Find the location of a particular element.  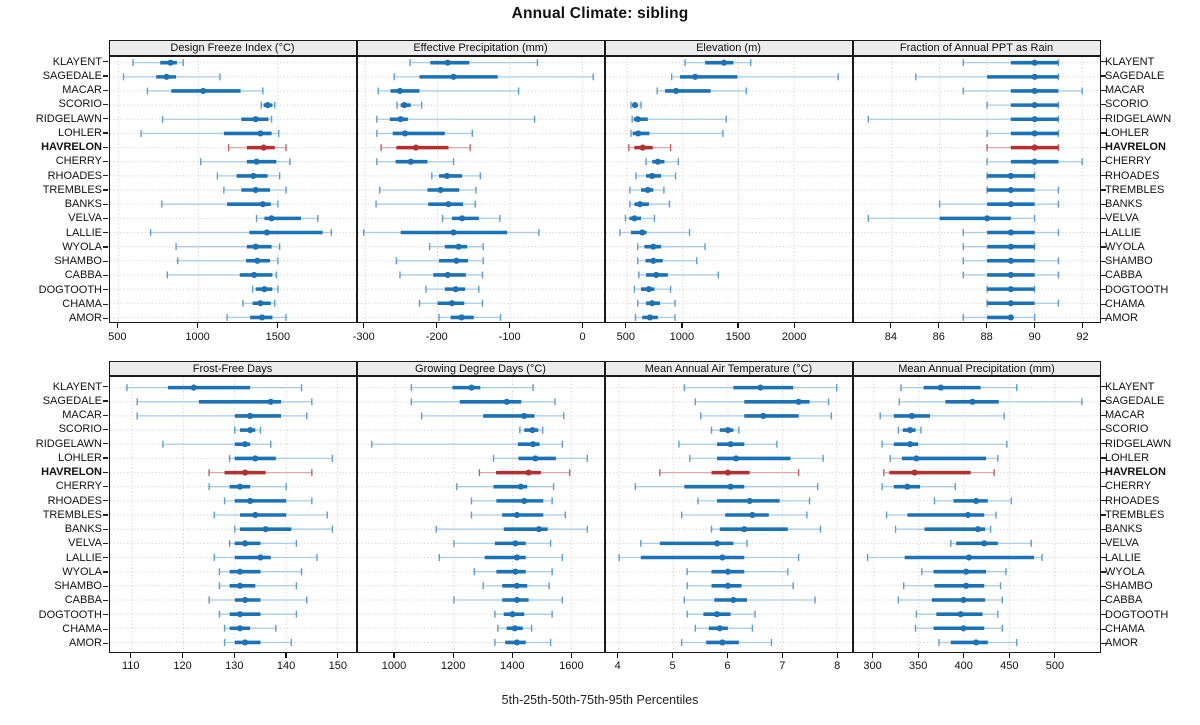

x-tick-label: 350 is located at coordinates (918, 666).